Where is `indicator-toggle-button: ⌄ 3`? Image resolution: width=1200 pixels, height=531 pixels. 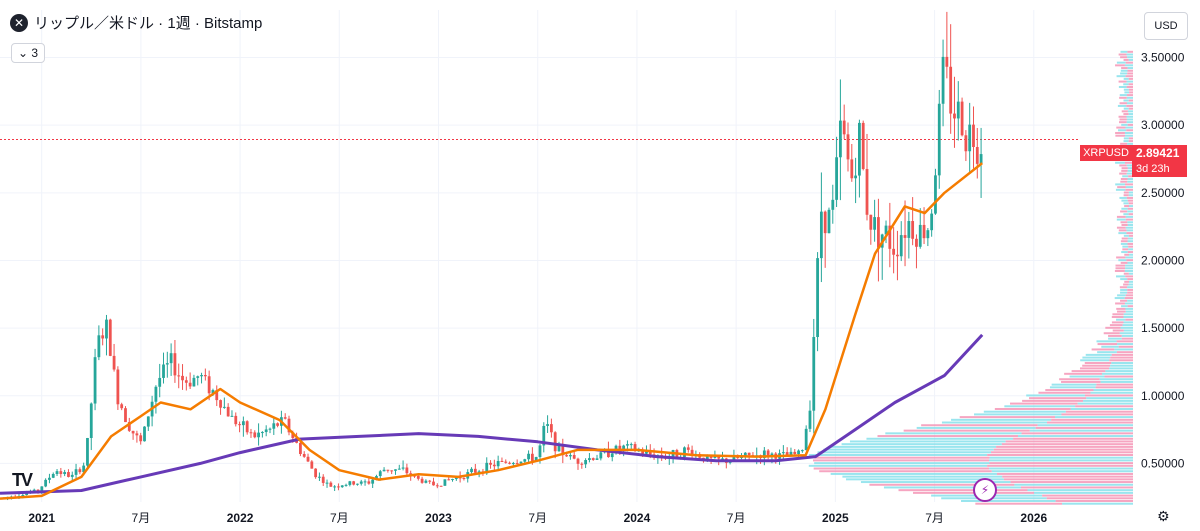
indicator-toggle-button: ⌄ 3 is located at coordinates (28, 53).